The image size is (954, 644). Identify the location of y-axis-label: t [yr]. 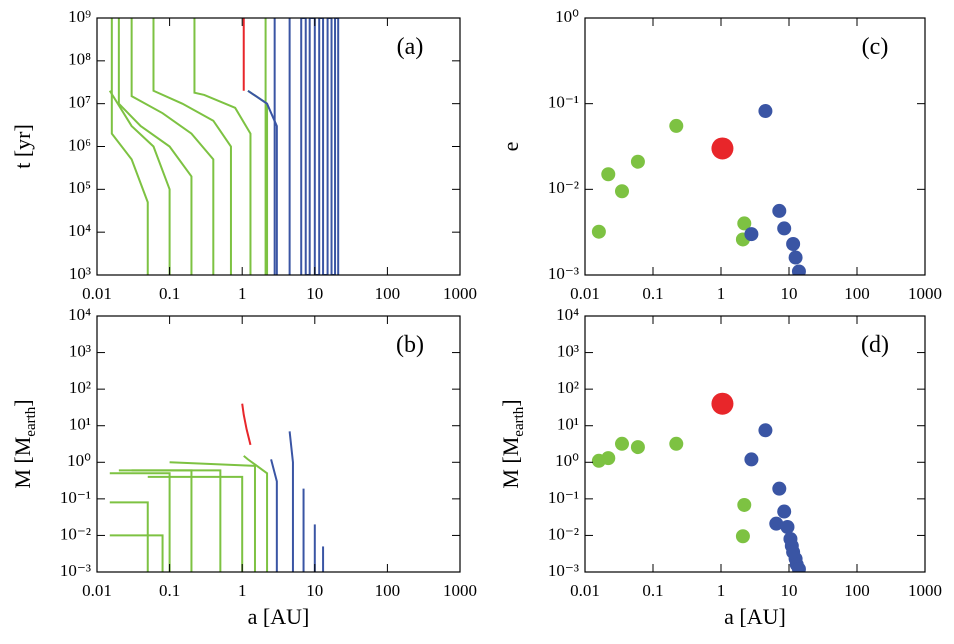
(22, 146).